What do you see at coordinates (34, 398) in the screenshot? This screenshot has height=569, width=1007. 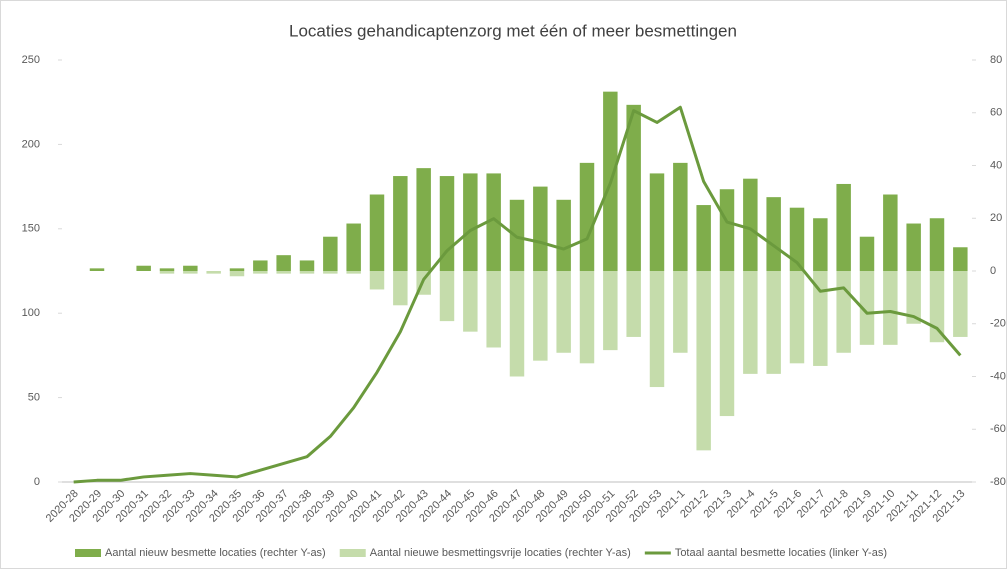 I see `y-tick-label: 50` at bounding box center [34, 398].